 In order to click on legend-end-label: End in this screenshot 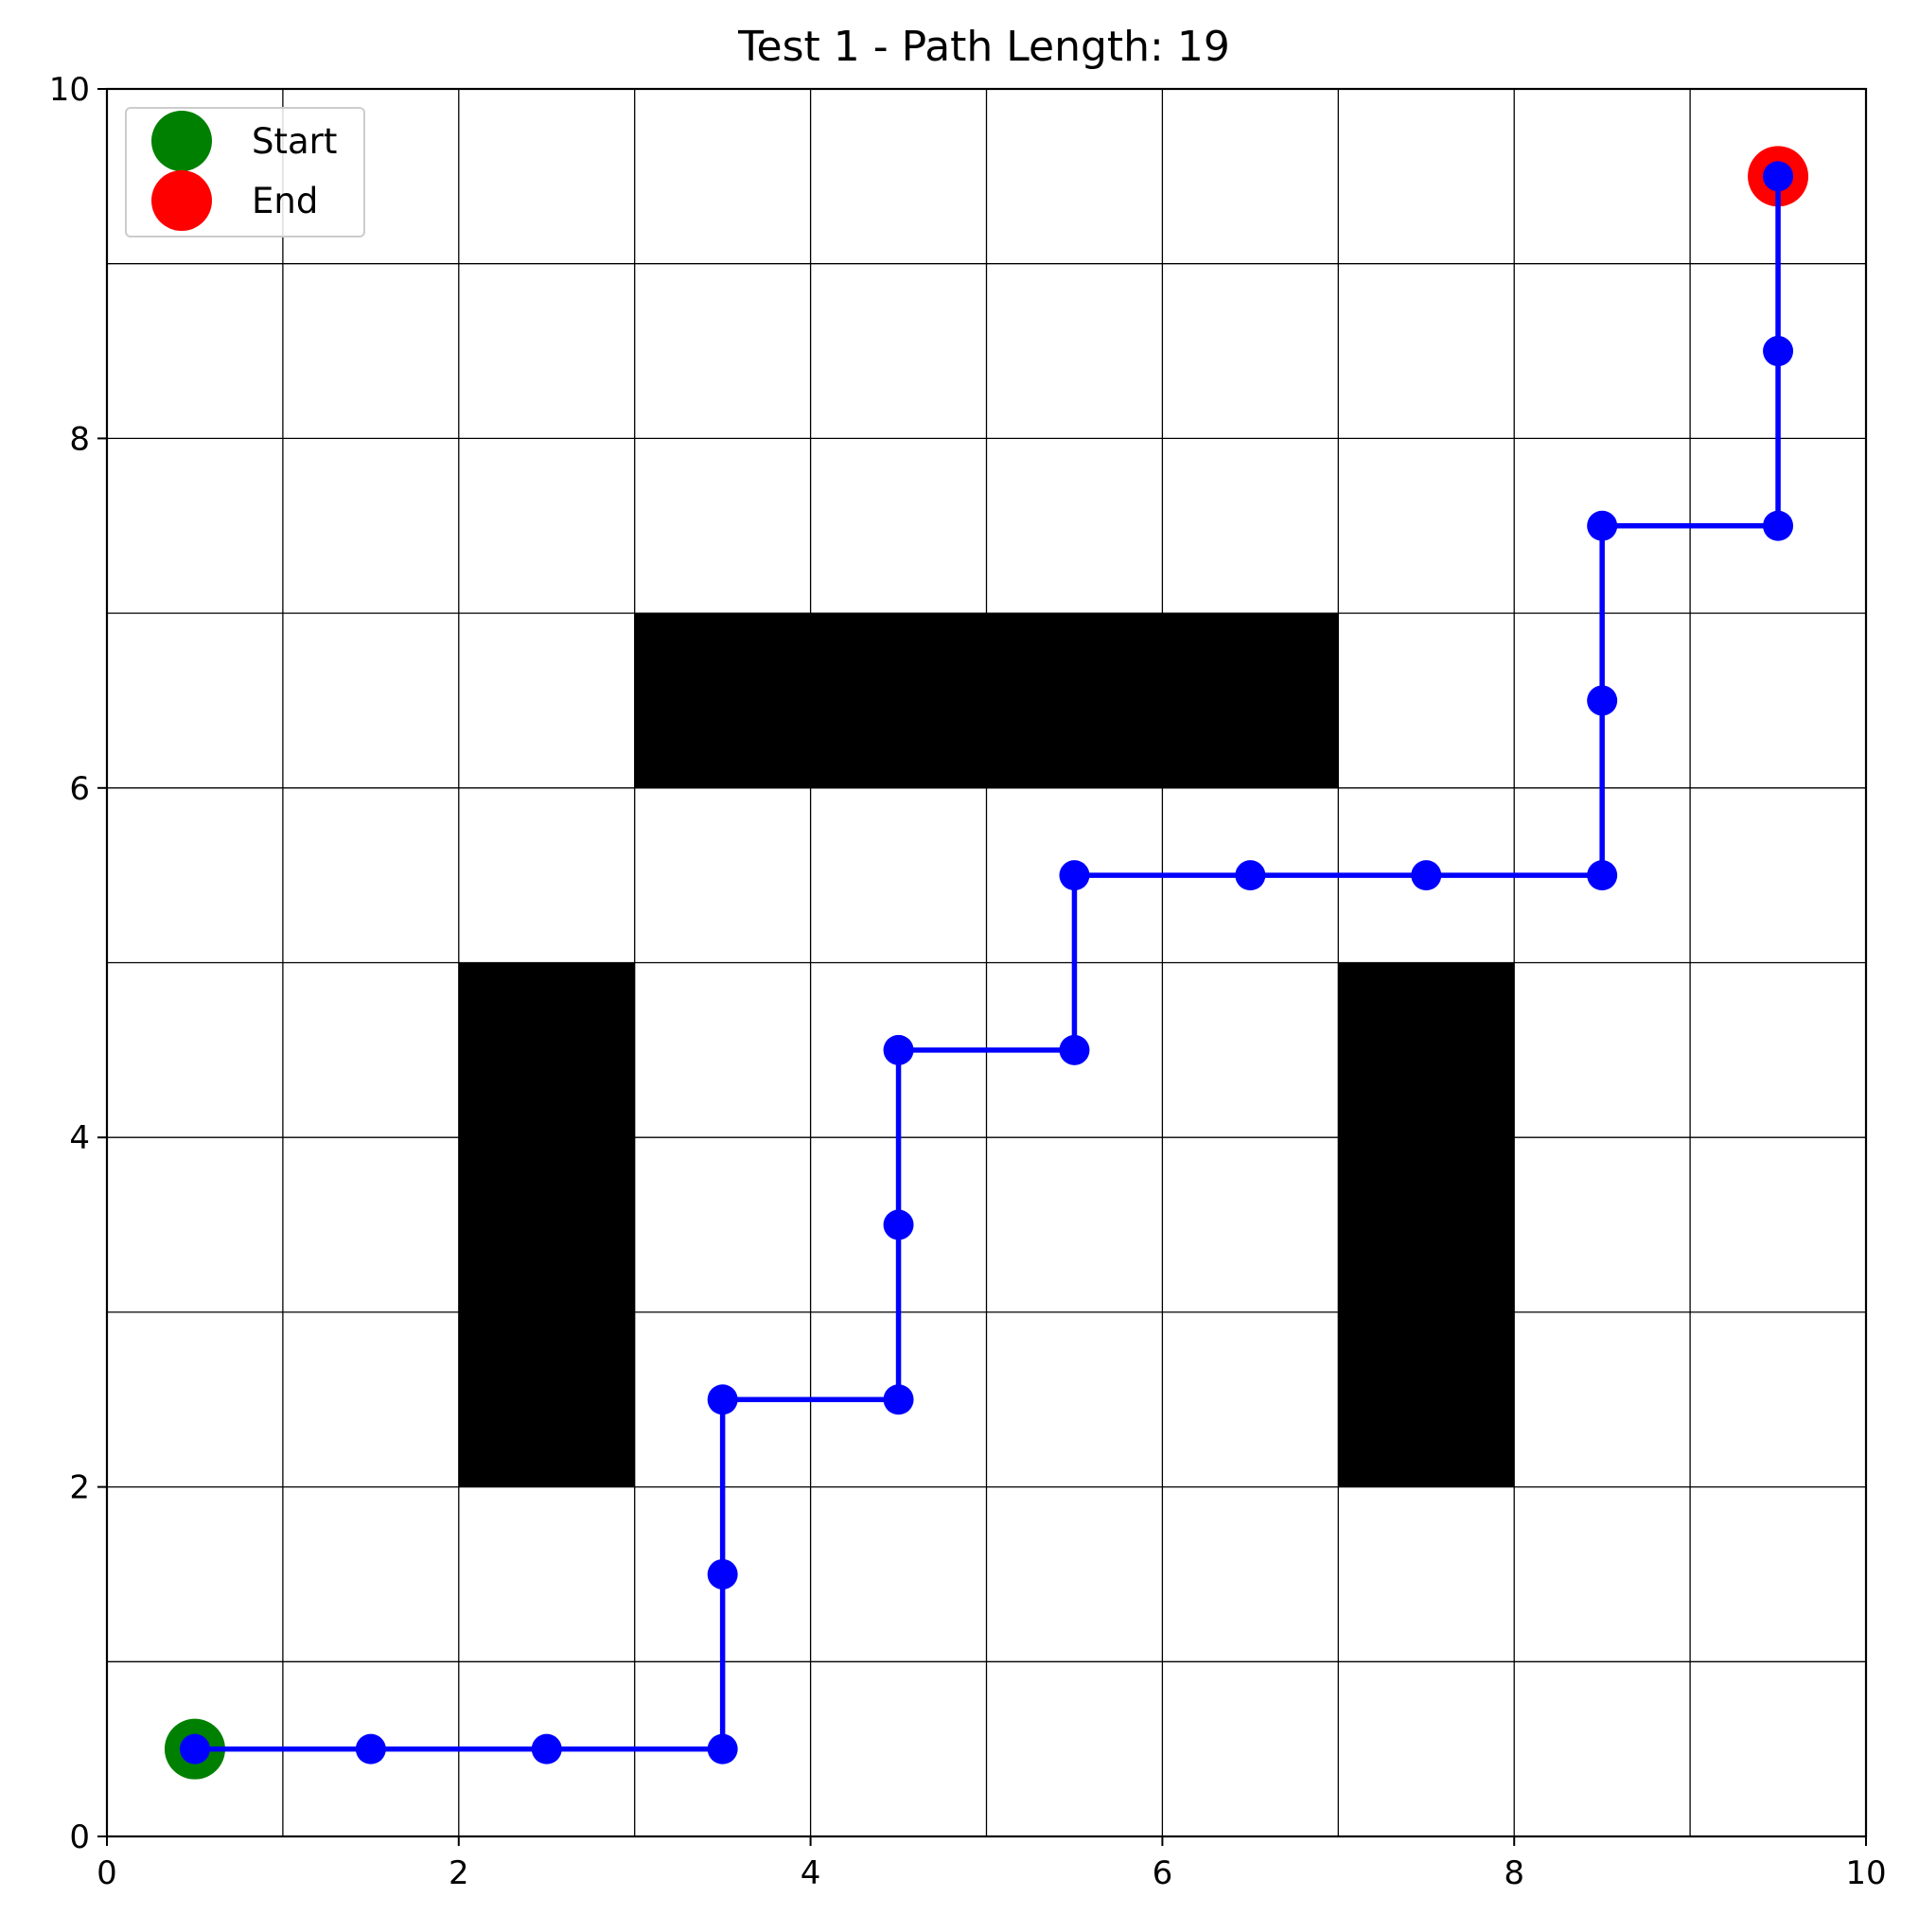, I will do `click(285, 201)`.